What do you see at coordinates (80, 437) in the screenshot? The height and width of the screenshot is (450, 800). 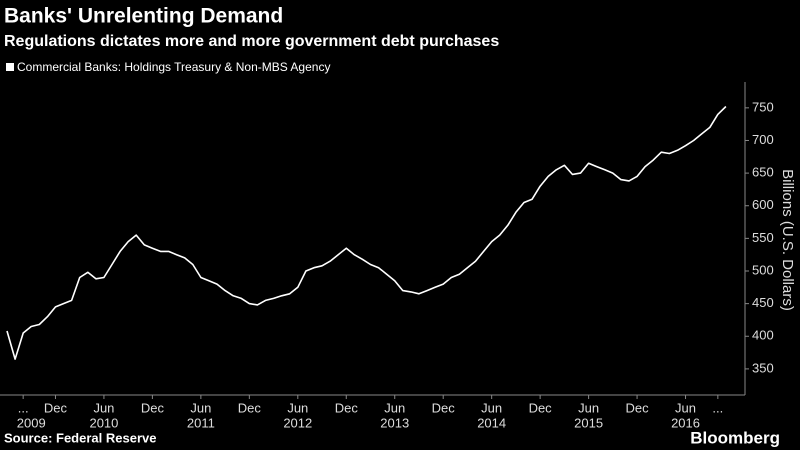 I see `source: Source: Federal Reserve` at bounding box center [80, 437].